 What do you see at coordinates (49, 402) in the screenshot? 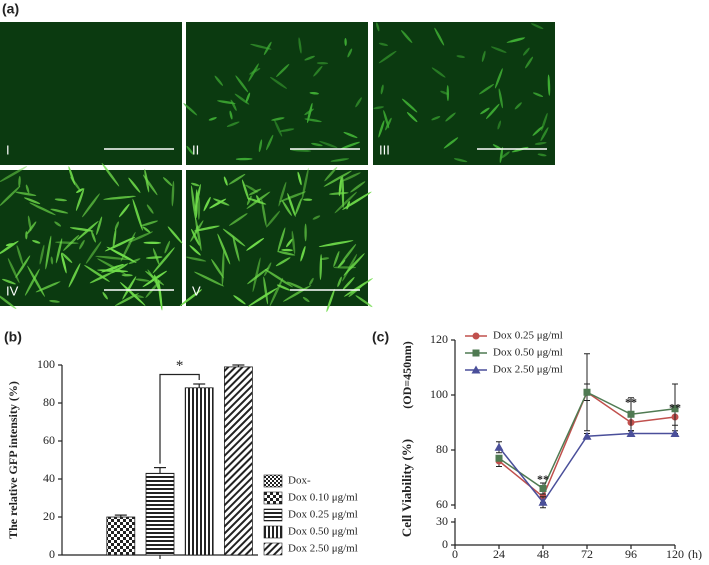
I see `y-tick-label: 80` at bounding box center [49, 402].